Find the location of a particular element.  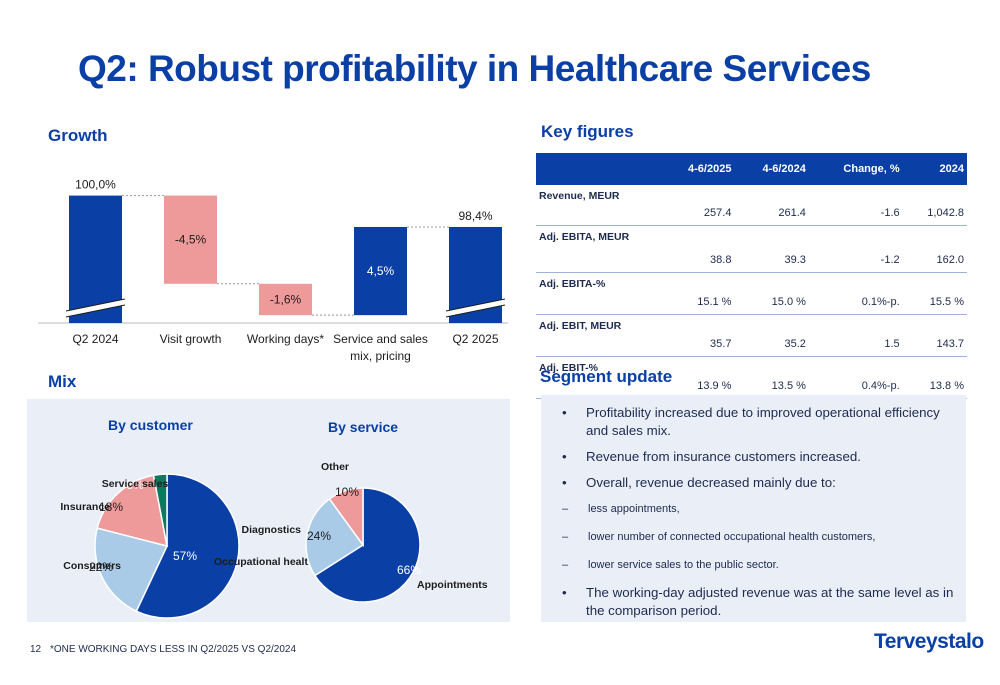

table-header-cell: 2024 is located at coordinates (934, 169).